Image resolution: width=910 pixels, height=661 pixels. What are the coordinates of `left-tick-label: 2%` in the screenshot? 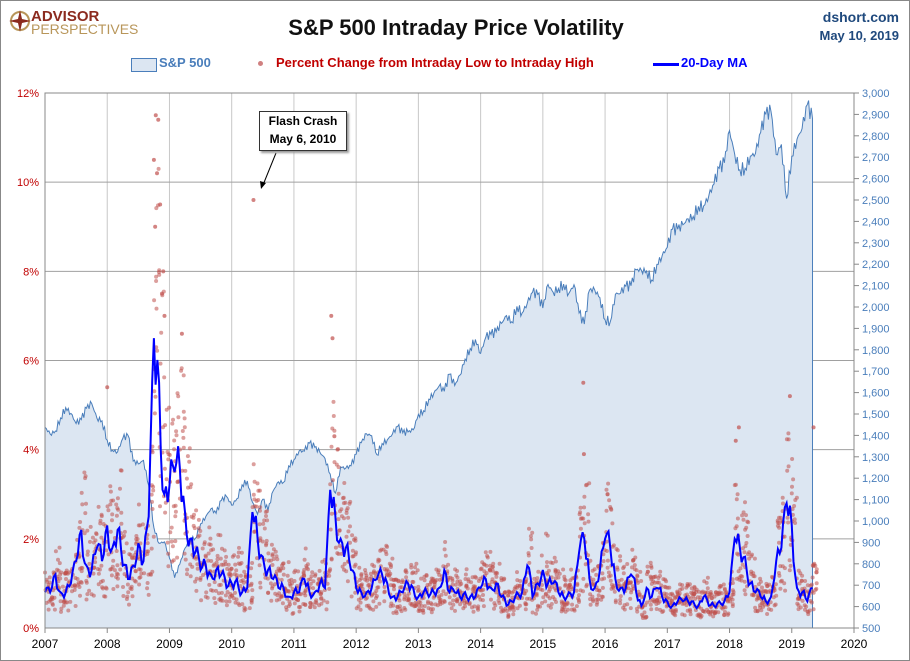 It's located at (31, 540).